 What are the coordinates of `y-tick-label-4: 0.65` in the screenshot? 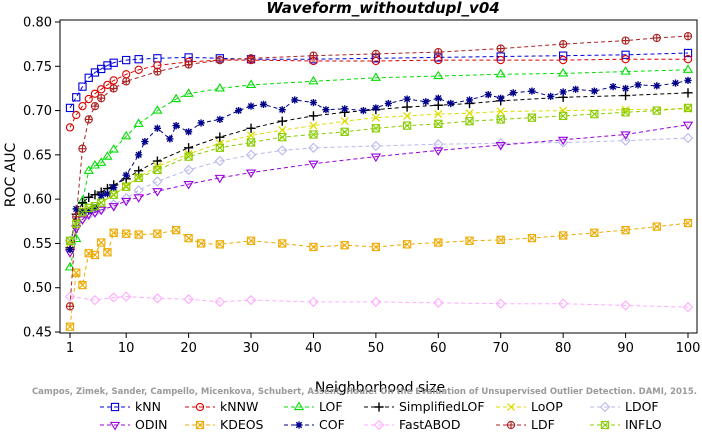 It's located at (37, 155).